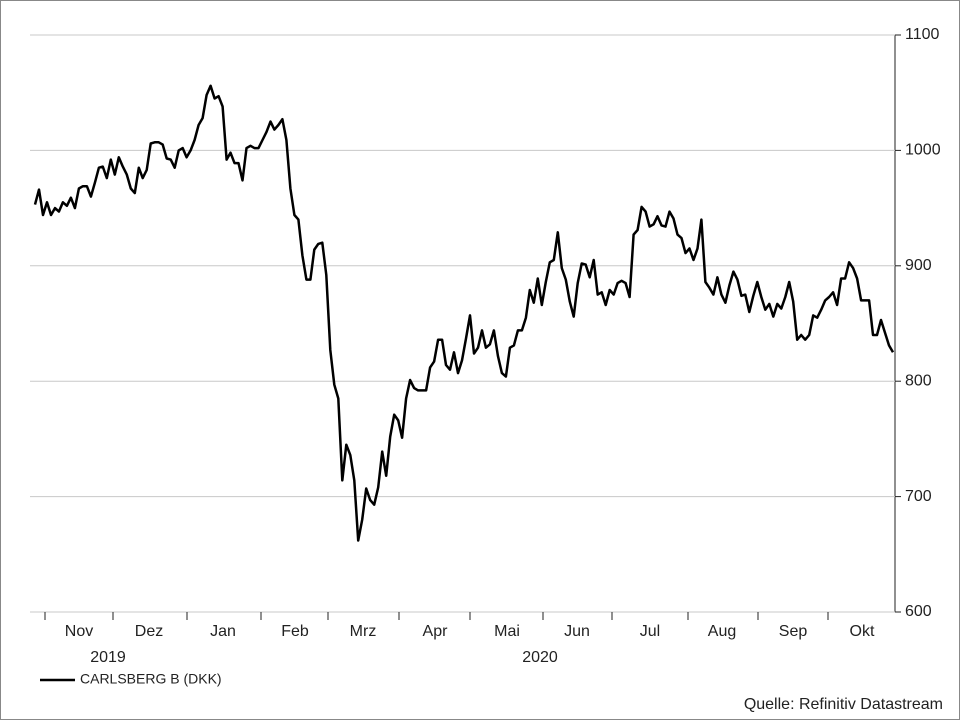 The width and height of the screenshot is (960, 725). I want to click on y-tick-label: 600, so click(918, 611).